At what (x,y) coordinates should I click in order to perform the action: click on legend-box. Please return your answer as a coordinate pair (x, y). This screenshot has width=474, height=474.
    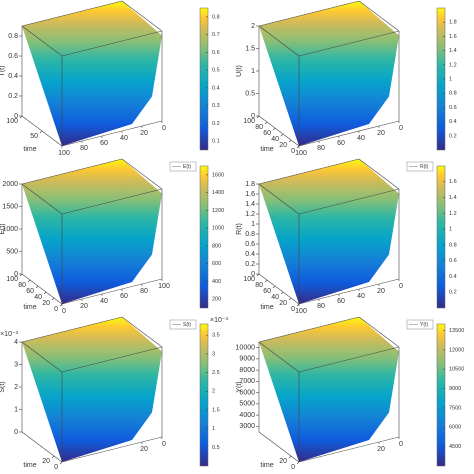
    Looking at the image, I should click on (420, 324).